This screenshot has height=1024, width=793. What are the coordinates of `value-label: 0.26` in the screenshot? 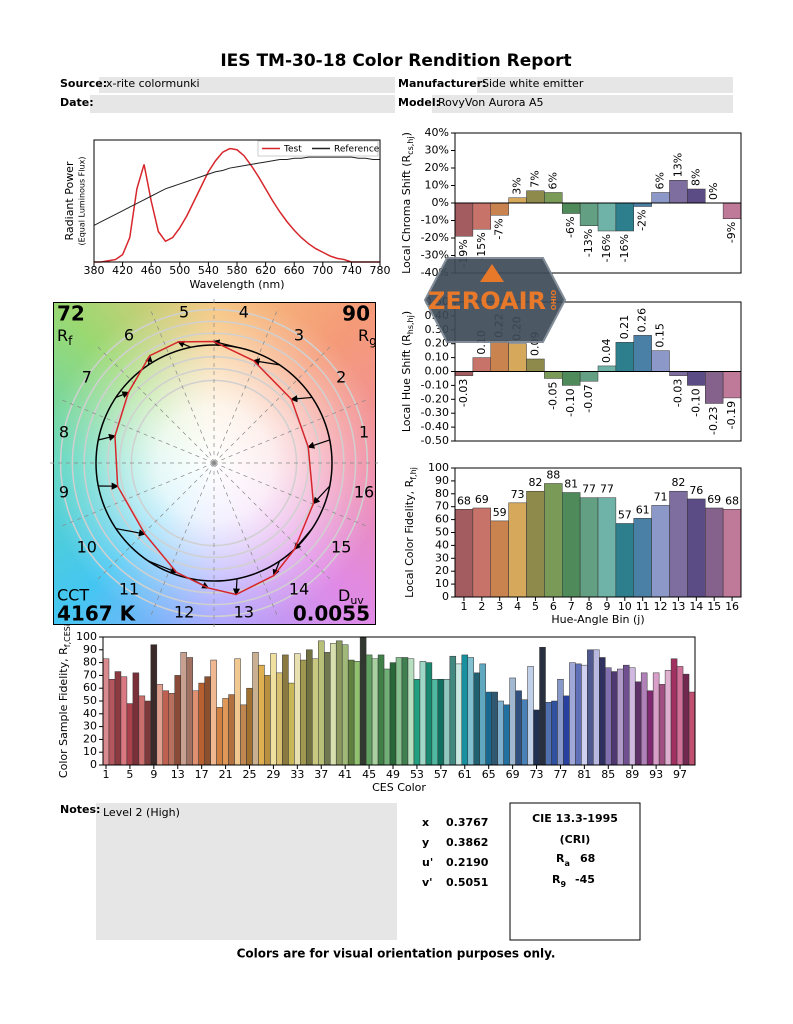 It's located at (642, 320).